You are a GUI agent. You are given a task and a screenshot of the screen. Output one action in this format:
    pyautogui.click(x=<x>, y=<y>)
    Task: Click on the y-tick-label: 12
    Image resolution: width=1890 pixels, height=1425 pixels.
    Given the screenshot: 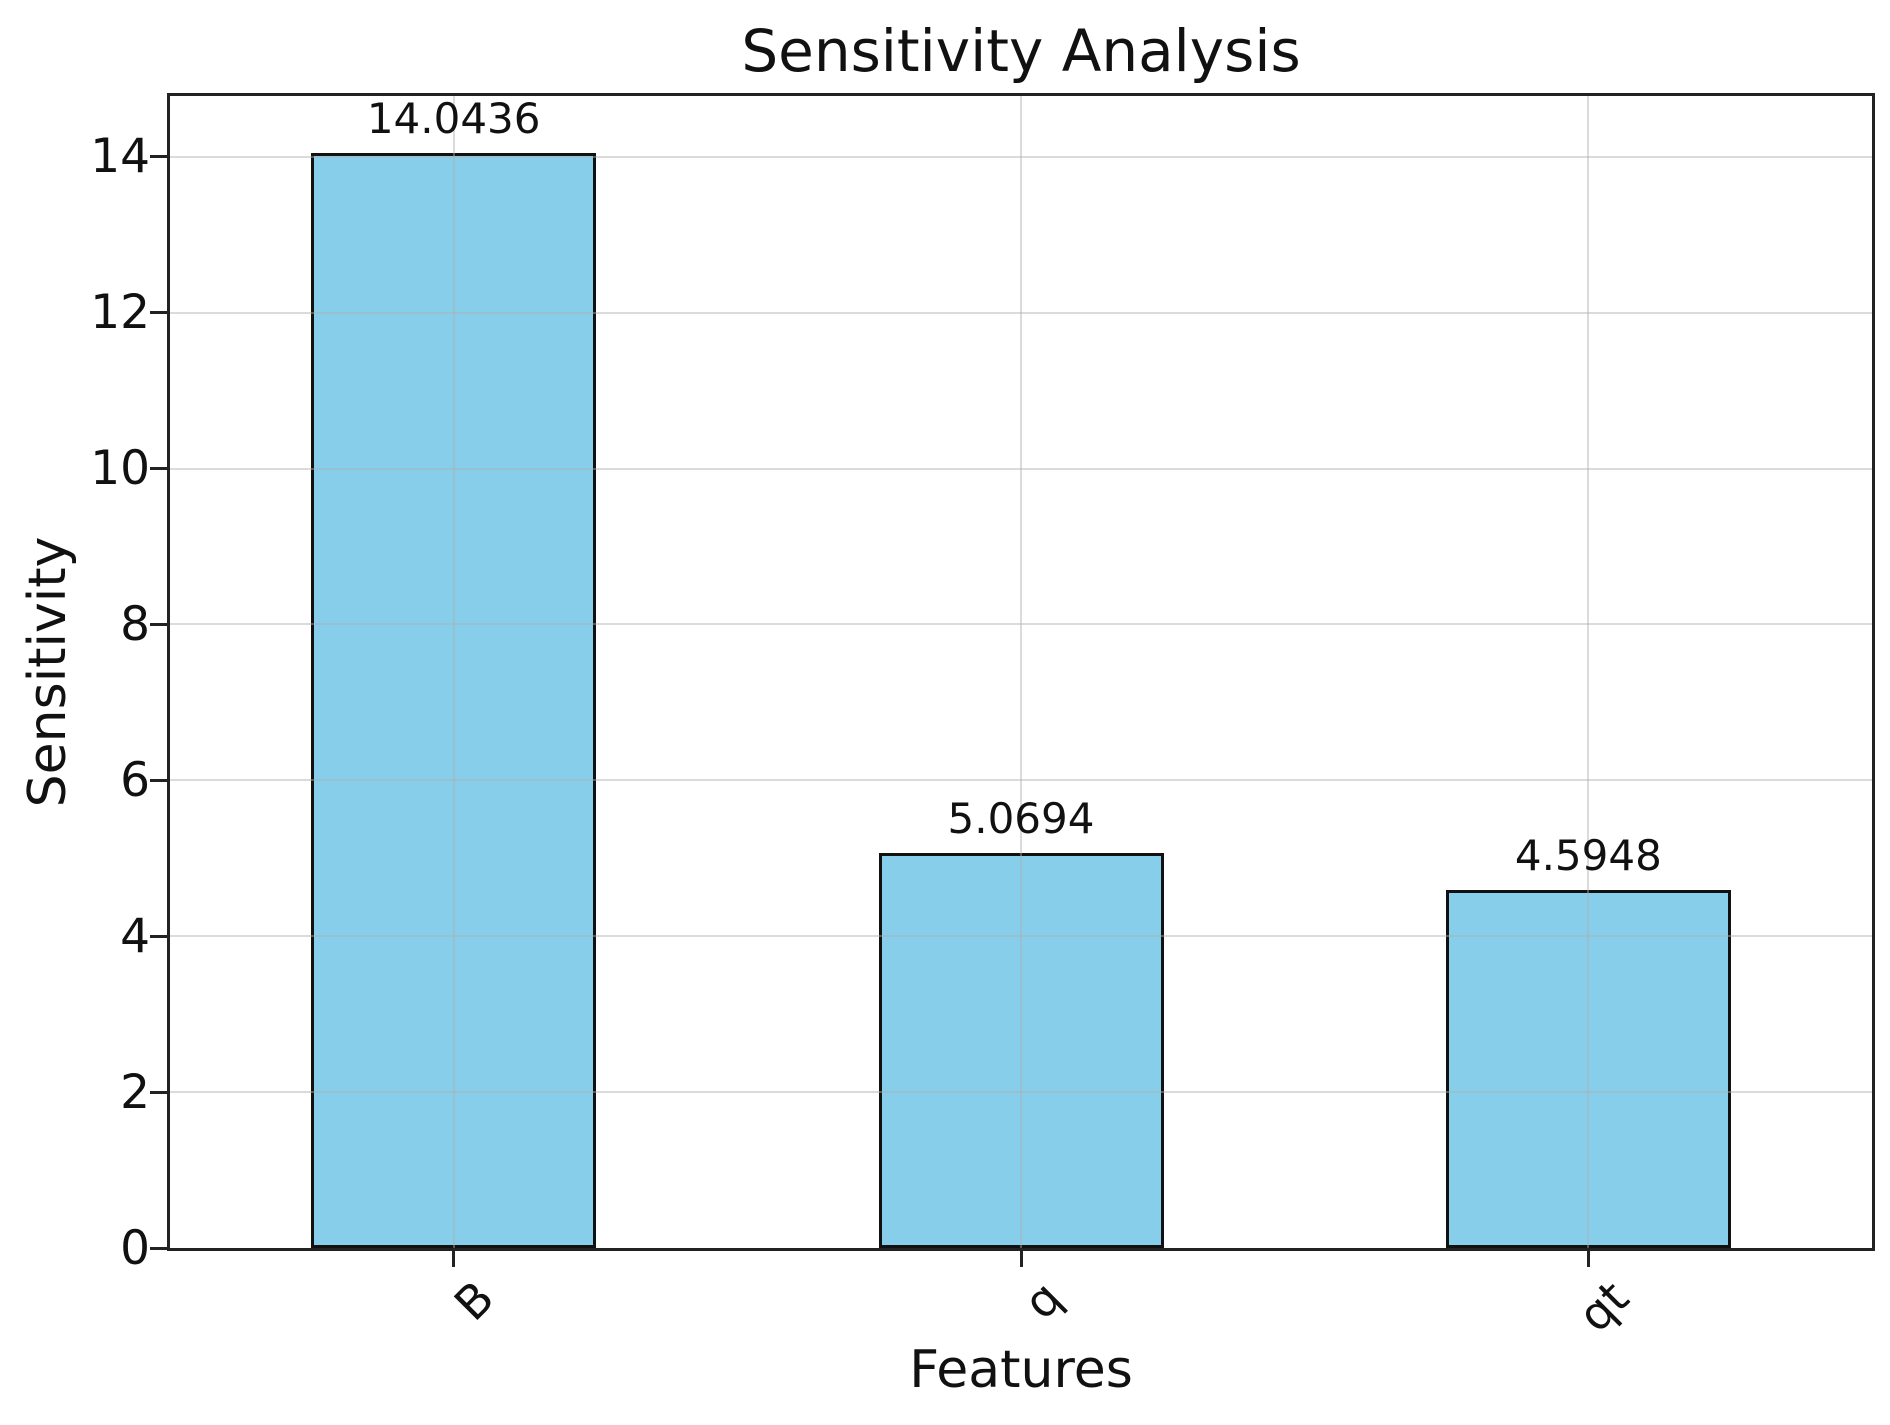 What is the action you would take?
    pyautogui.click(x=120, y=313)
    